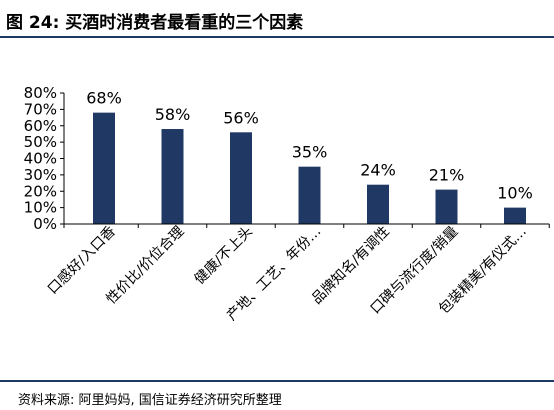  I want to click on data-label: 21%, so click(447, 175).